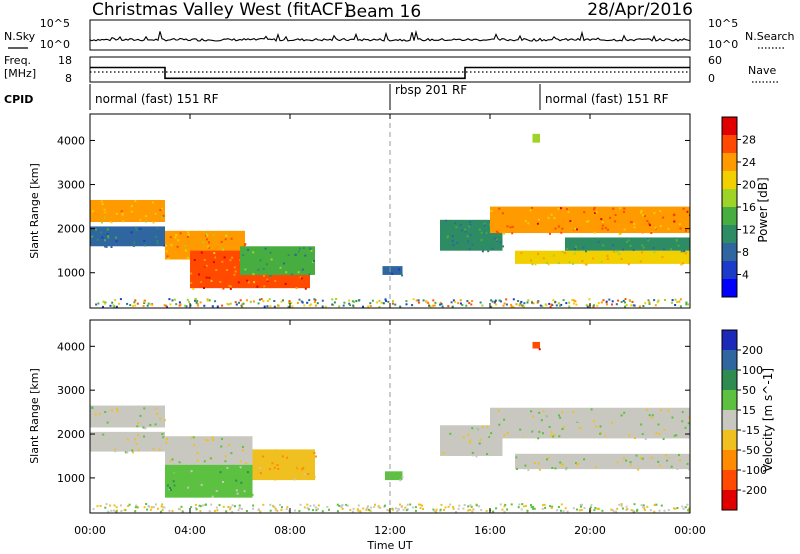  What do you see at coordinates (745, 252) in the screenshot?
I see `colorbar-tick-label: 8` at bounding box center [745, 252].